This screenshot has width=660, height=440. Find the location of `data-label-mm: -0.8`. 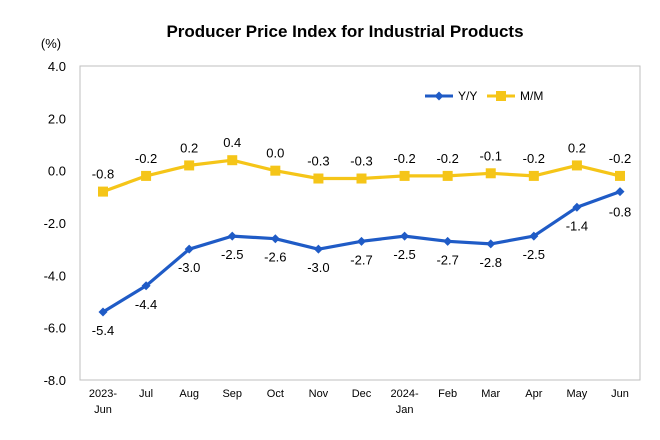

data-label-mm: -0.8 is located at coordinates (103, 174).